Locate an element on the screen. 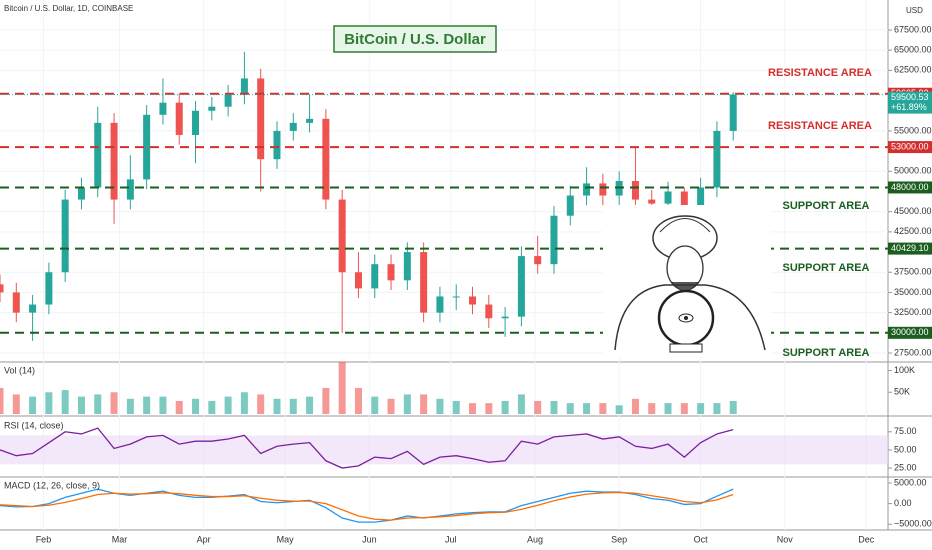  y-tick-label: −5000.00 is located at coordinates (913, 524).